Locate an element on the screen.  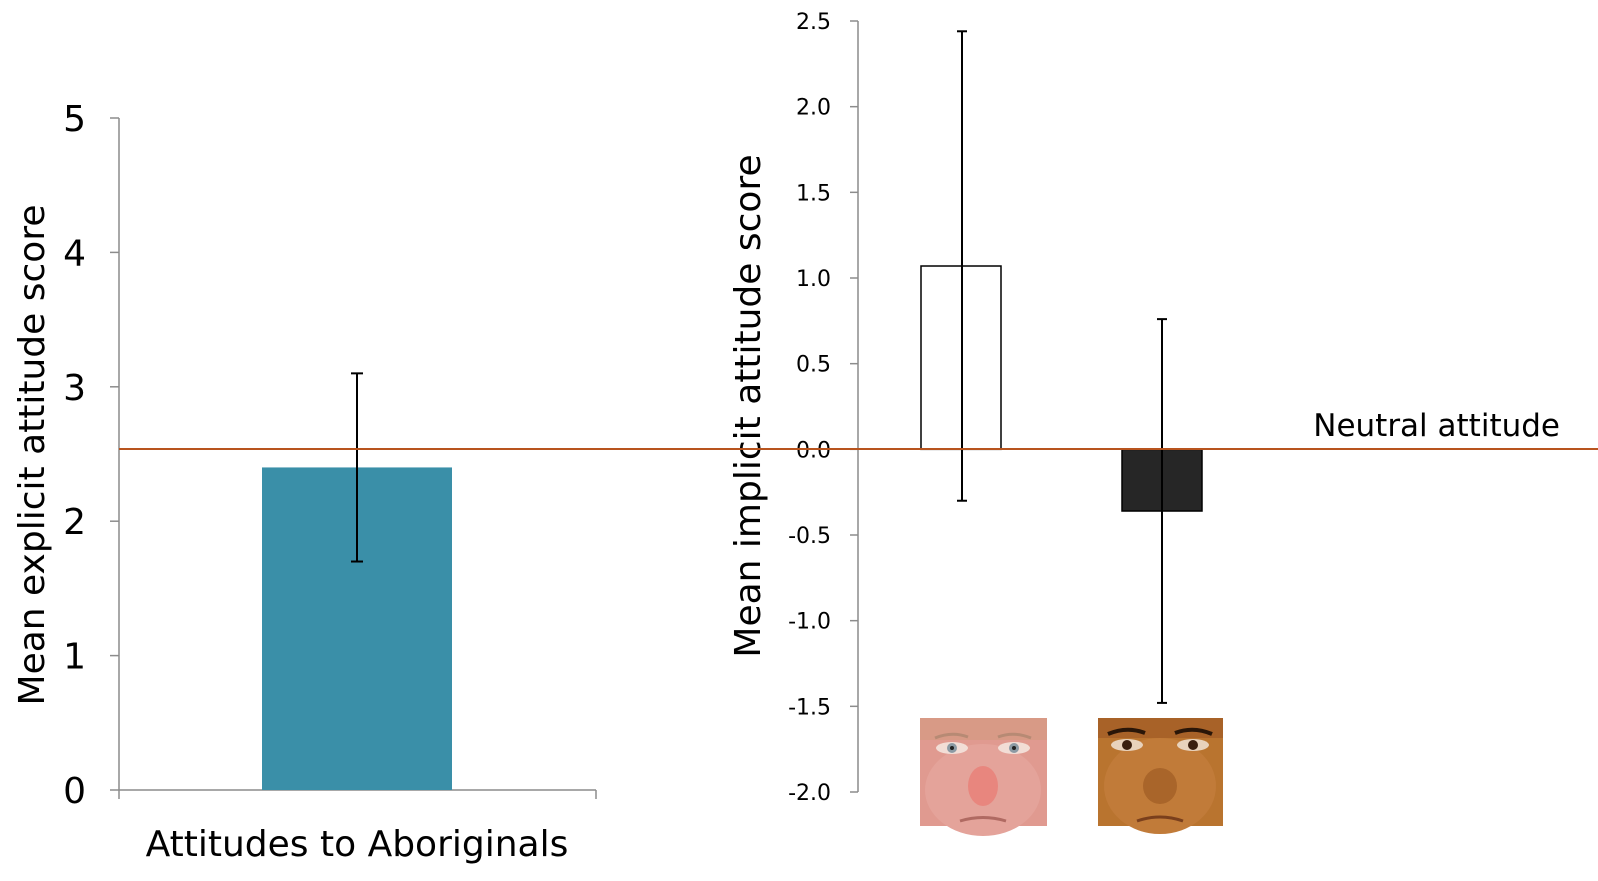
y-tick-label: 0 is located at coordinates (74, 791).